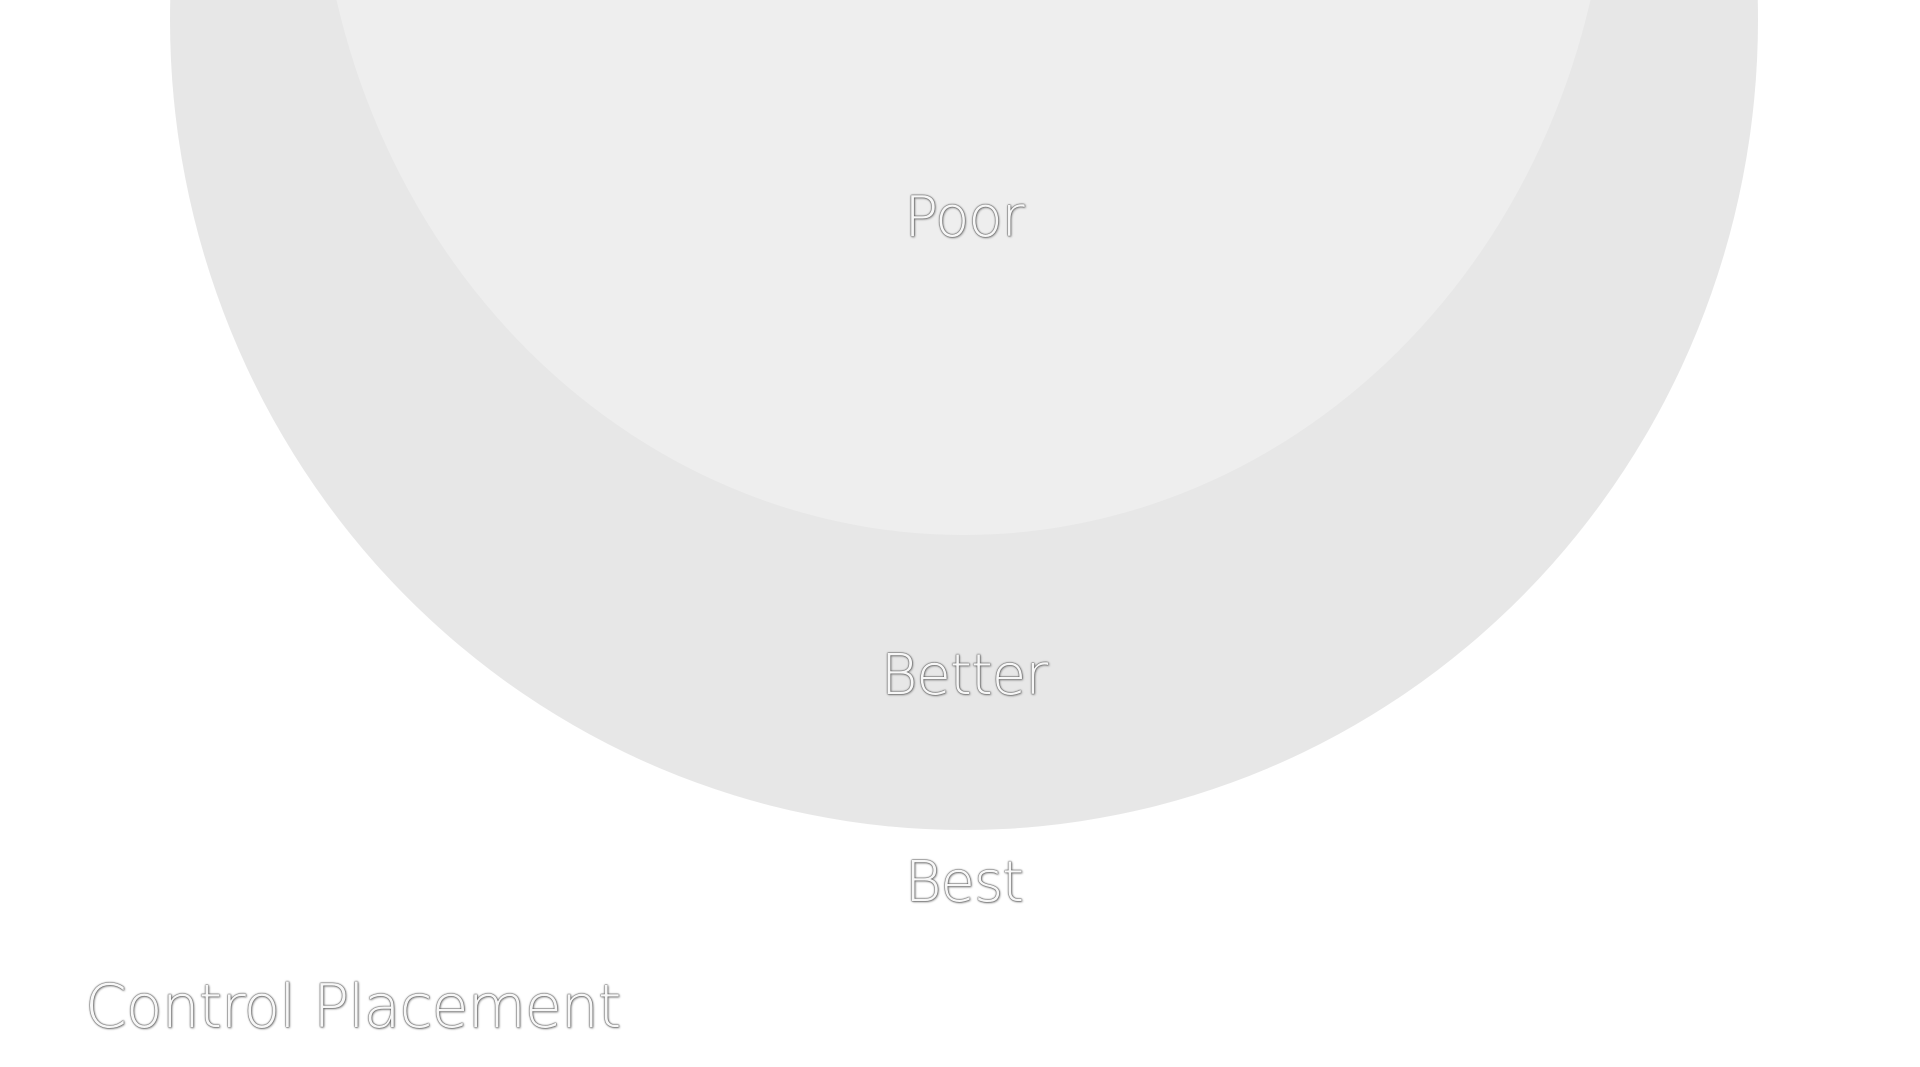 This screenshot has width=1920, height=1067. What do you see at coordinates (964, 675) in the screenshot?
I see `better-zone-label: Better` at bounding box center [964, 675].